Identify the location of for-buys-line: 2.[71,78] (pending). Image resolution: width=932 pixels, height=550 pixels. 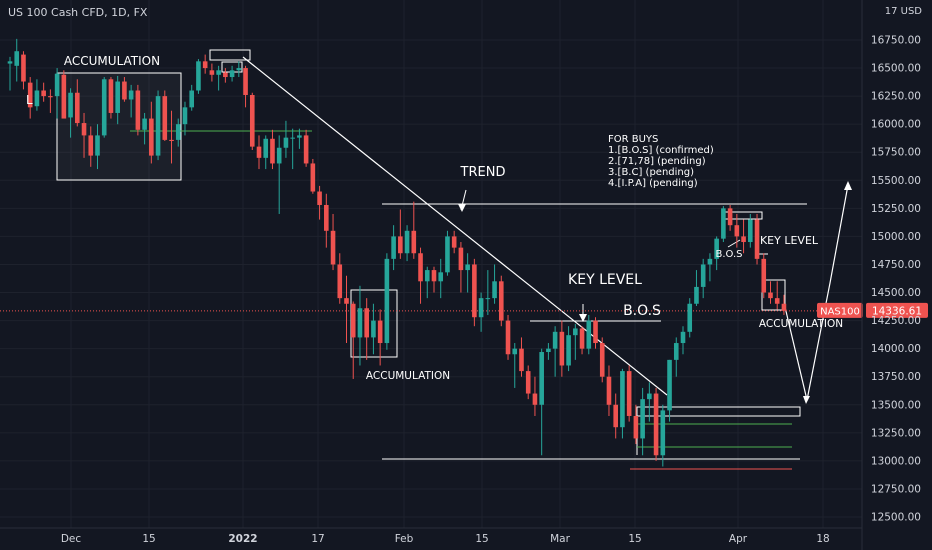
(657, 161).